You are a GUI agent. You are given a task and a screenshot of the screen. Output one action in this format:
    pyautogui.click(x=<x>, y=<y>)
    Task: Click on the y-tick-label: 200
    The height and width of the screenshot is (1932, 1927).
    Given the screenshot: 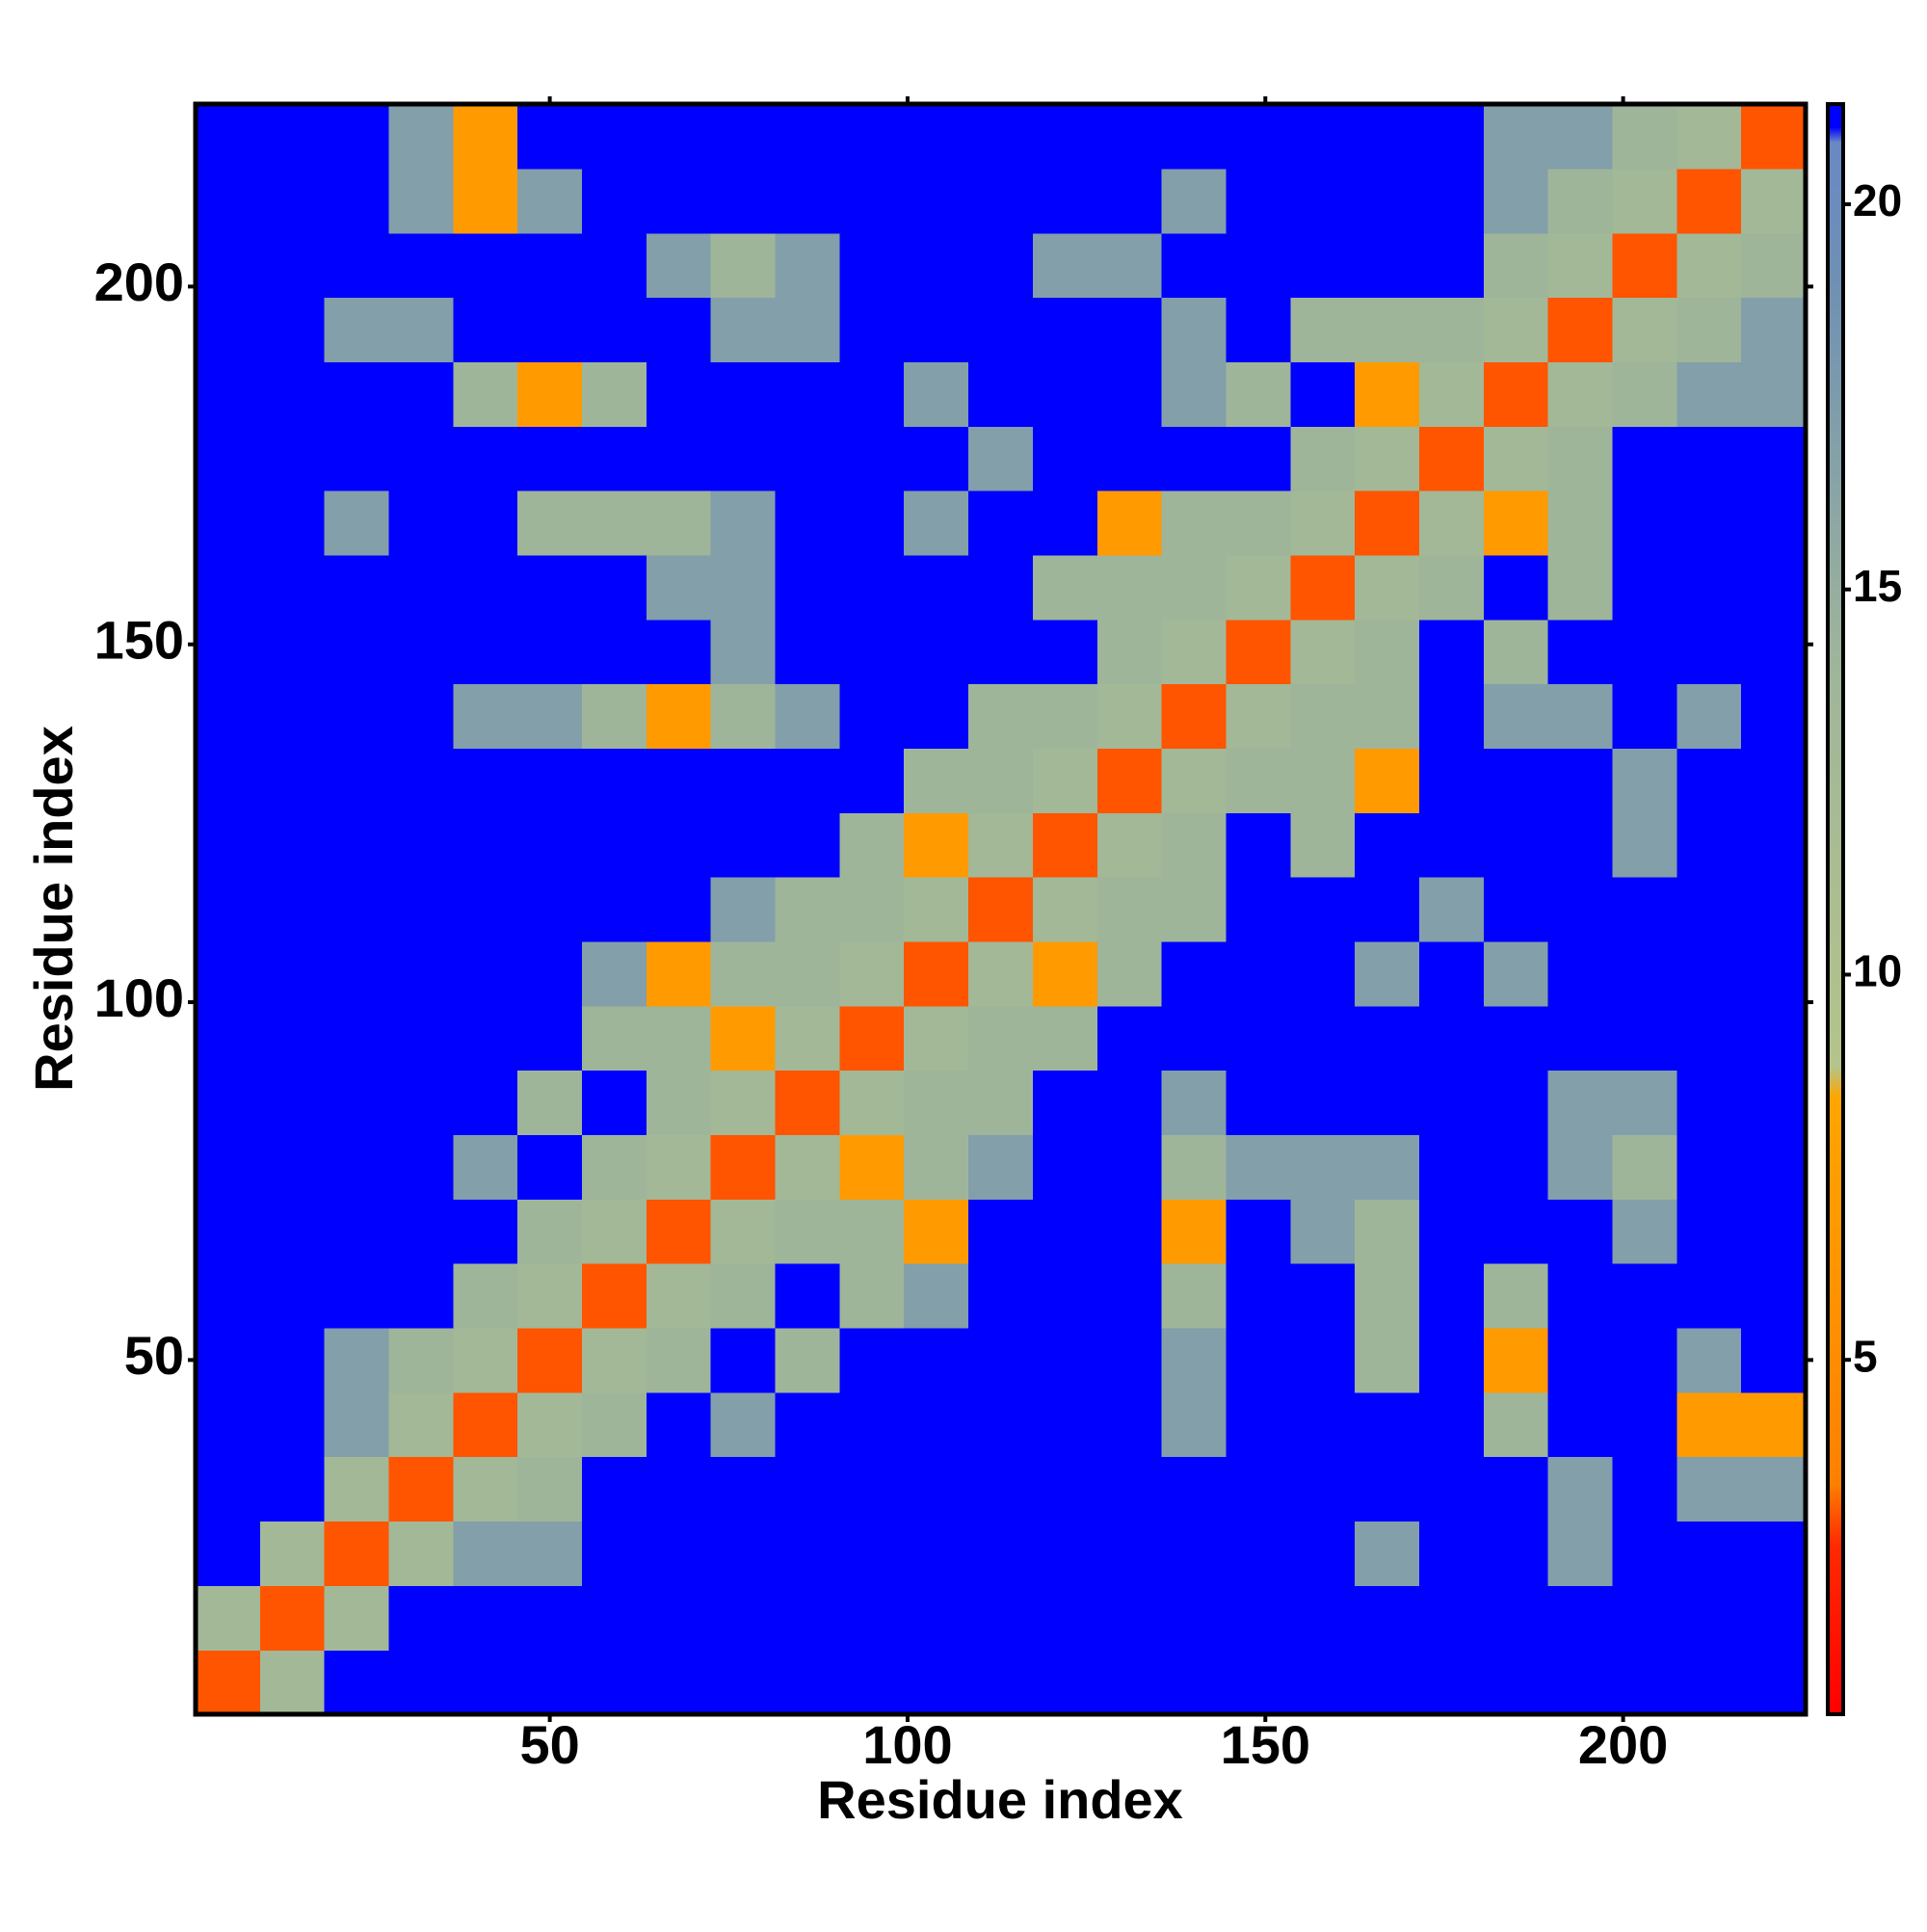 What is the action you would take?
    pyautogui.click(x=139, y=281)
    